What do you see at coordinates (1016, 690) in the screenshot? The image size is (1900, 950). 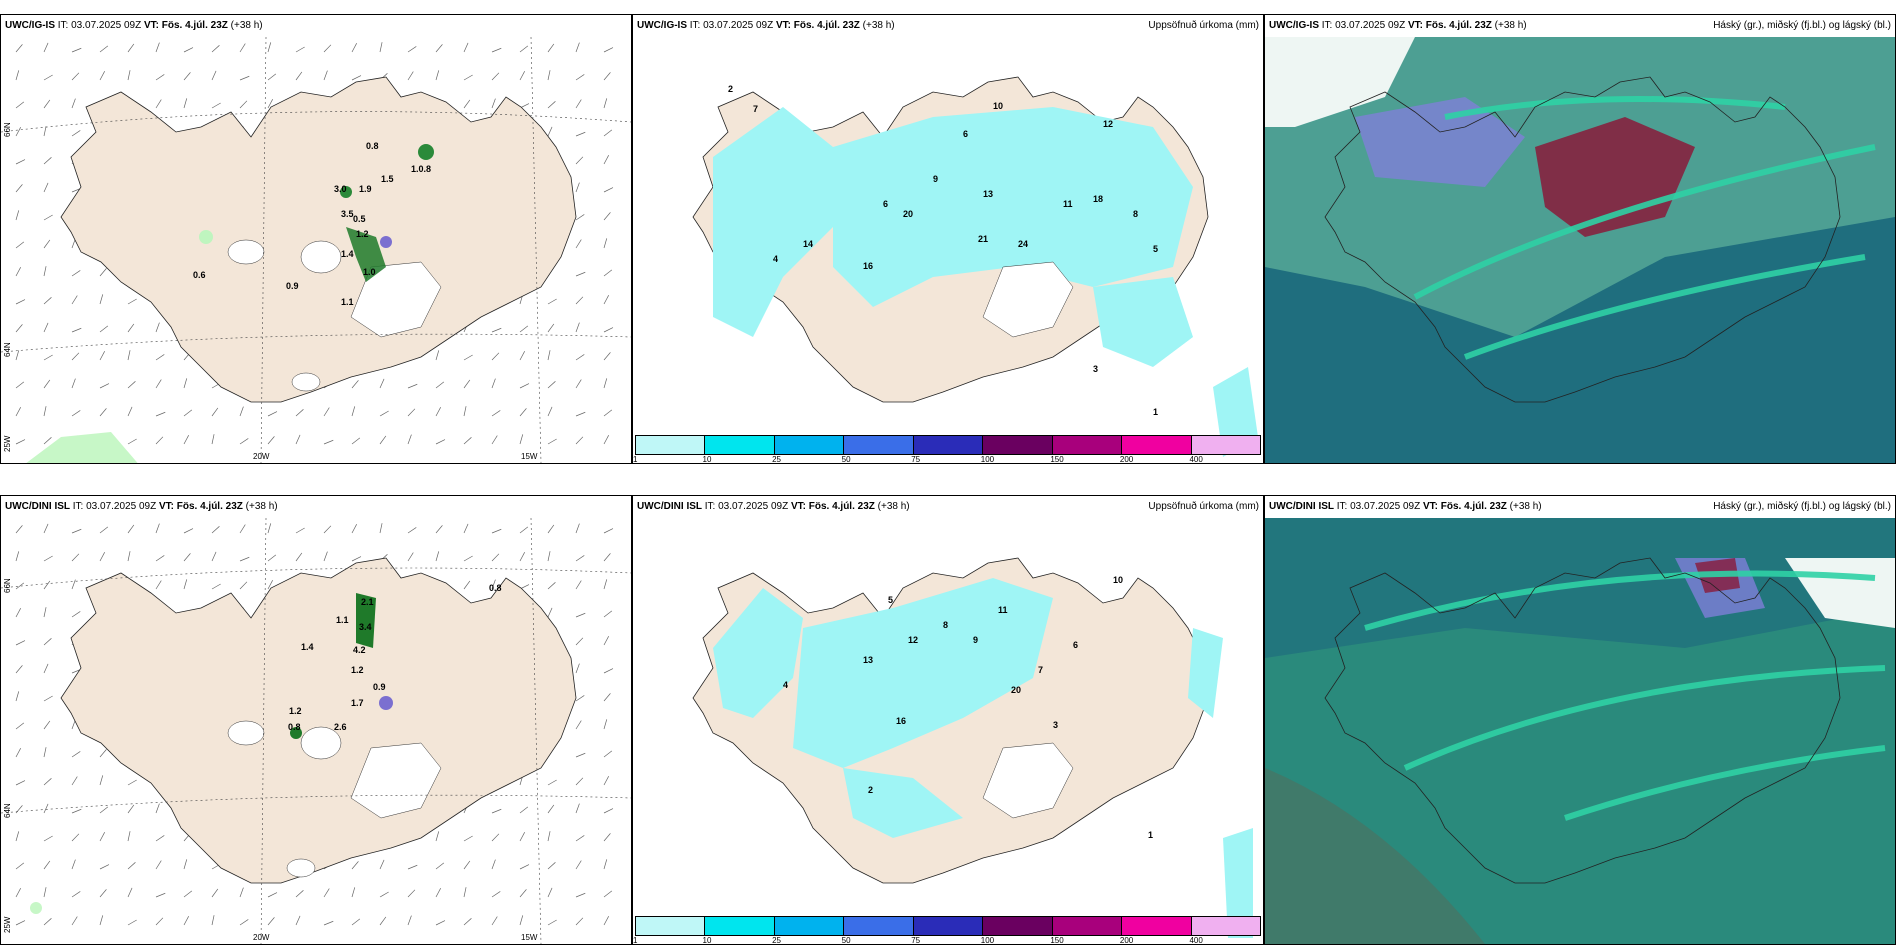 I see `precip-value: 20` at bounding box center [1016, 690].